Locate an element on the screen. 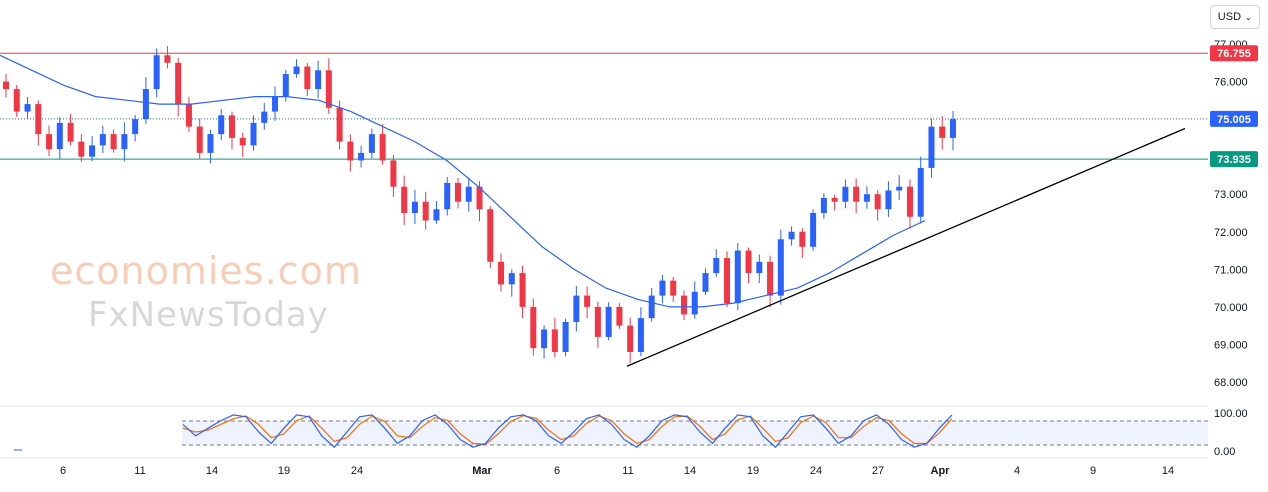  time-tick-label: 27 is located at coordinates (878, 471).